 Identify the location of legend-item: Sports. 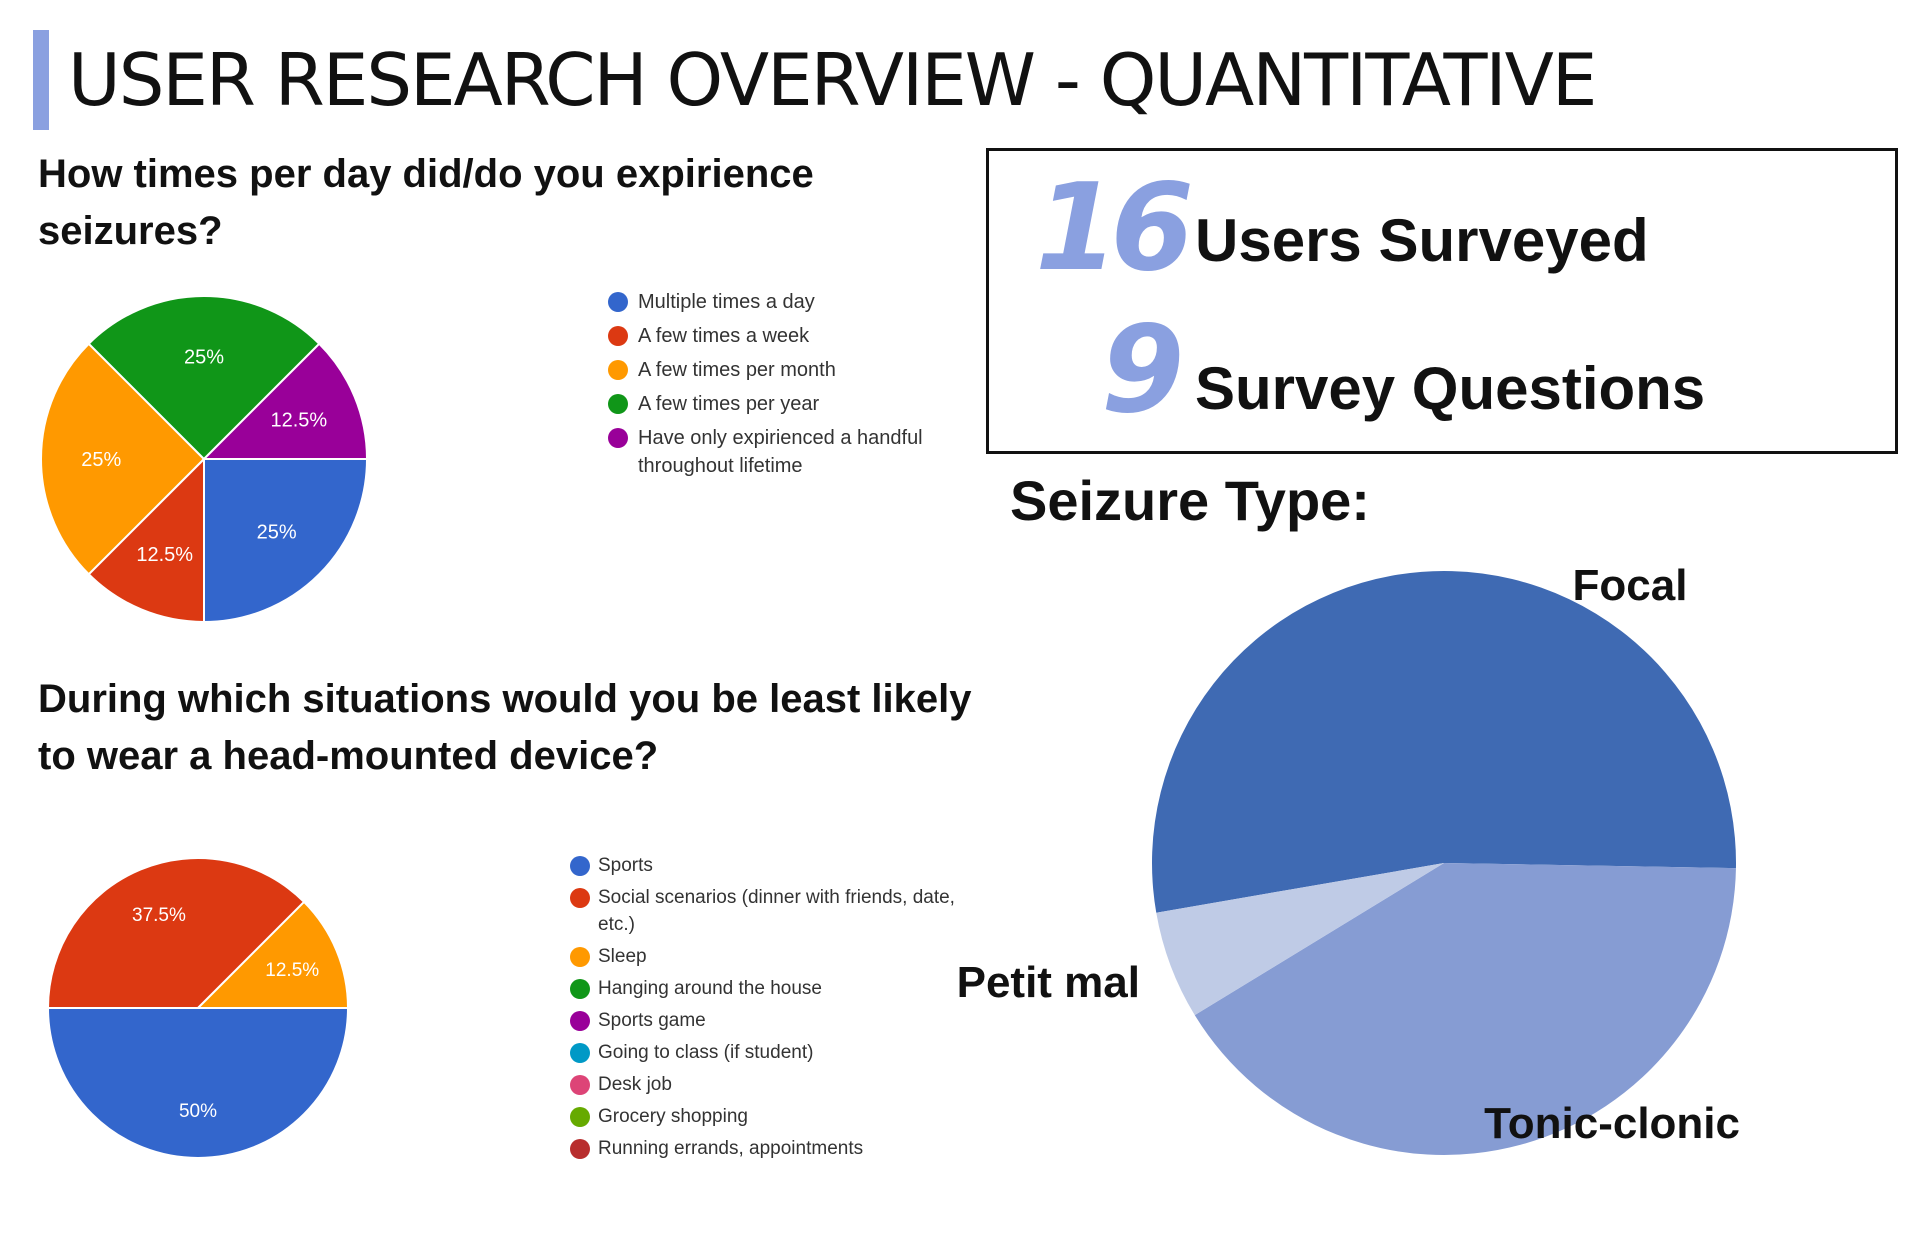
(770, 865).